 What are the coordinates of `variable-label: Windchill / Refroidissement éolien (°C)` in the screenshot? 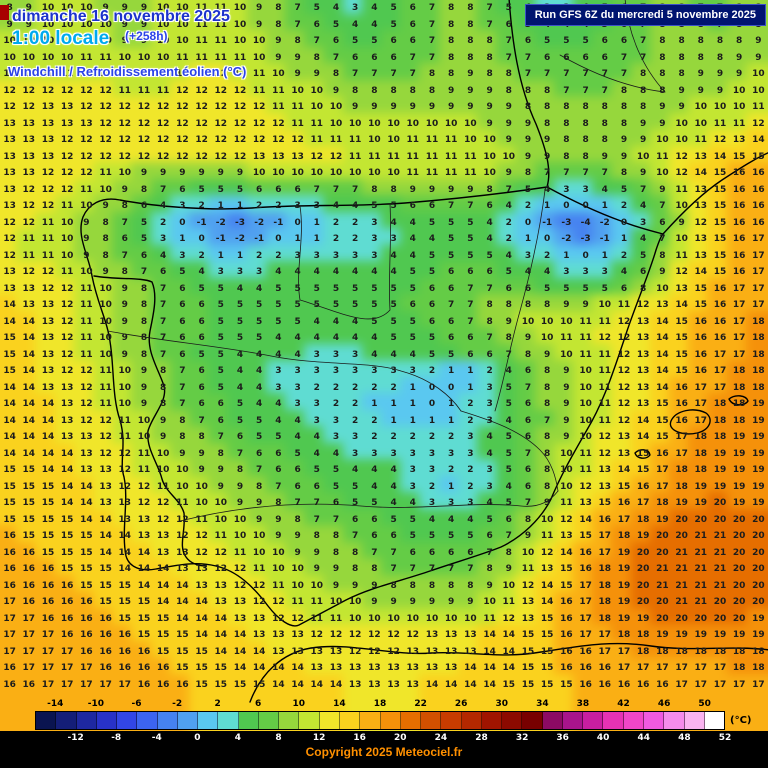 It's located at (127, 71).